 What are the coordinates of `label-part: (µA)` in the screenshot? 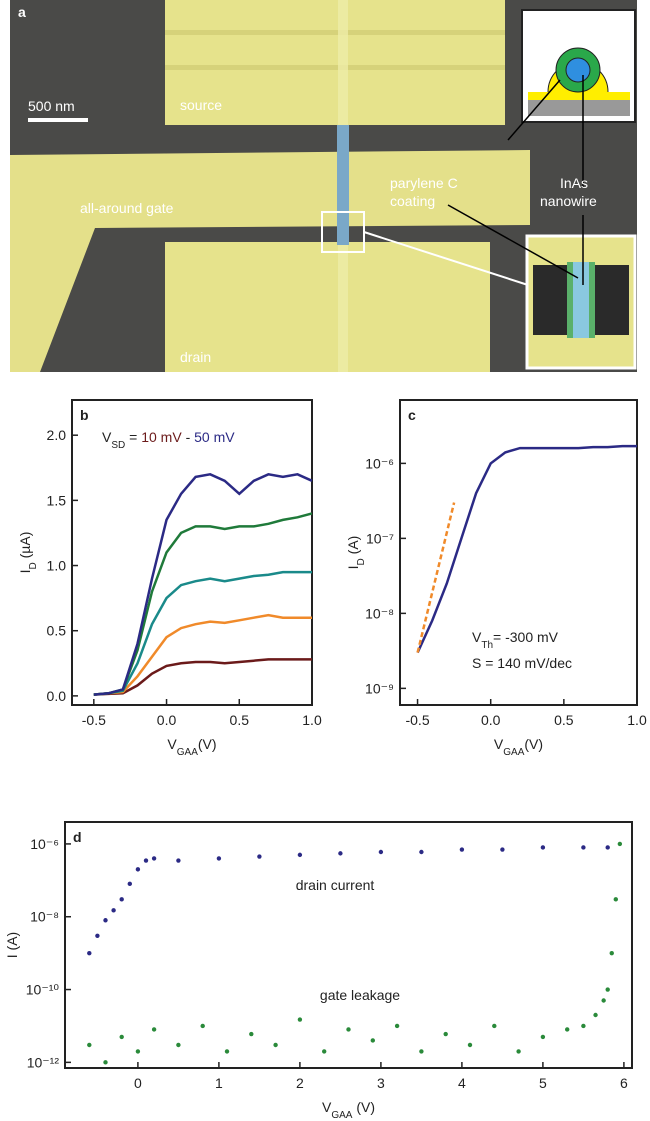 It's located at (25, 547).